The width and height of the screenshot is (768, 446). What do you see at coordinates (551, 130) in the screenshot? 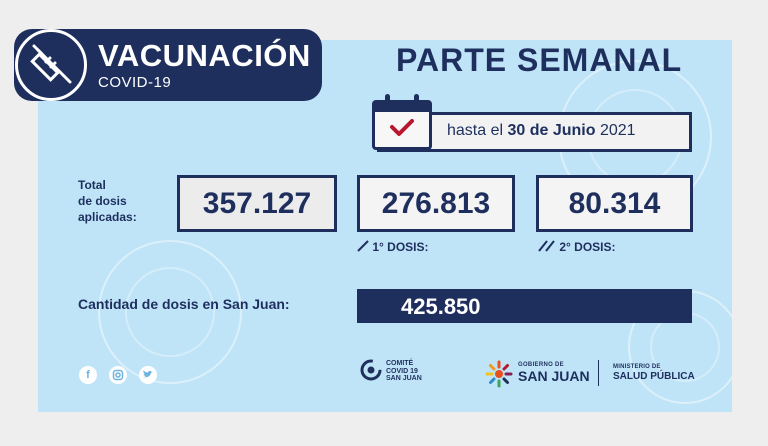
I see `date-value: 30 de Junio` at bounding box center [551, 130].